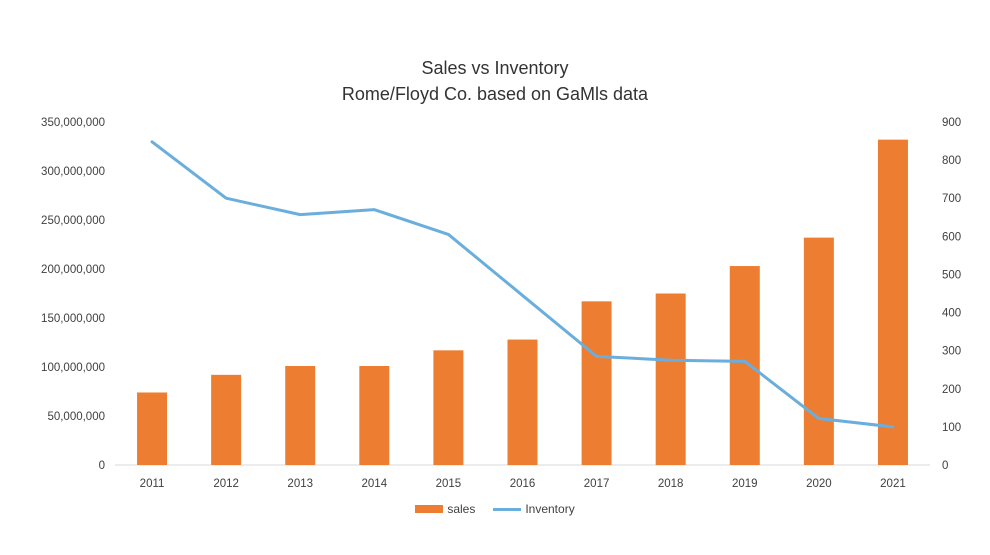  What do you see at coordinates (102, 466) in the screenshot?
I see `y-left-tick-label: 0` at bounding box center [102, 466].